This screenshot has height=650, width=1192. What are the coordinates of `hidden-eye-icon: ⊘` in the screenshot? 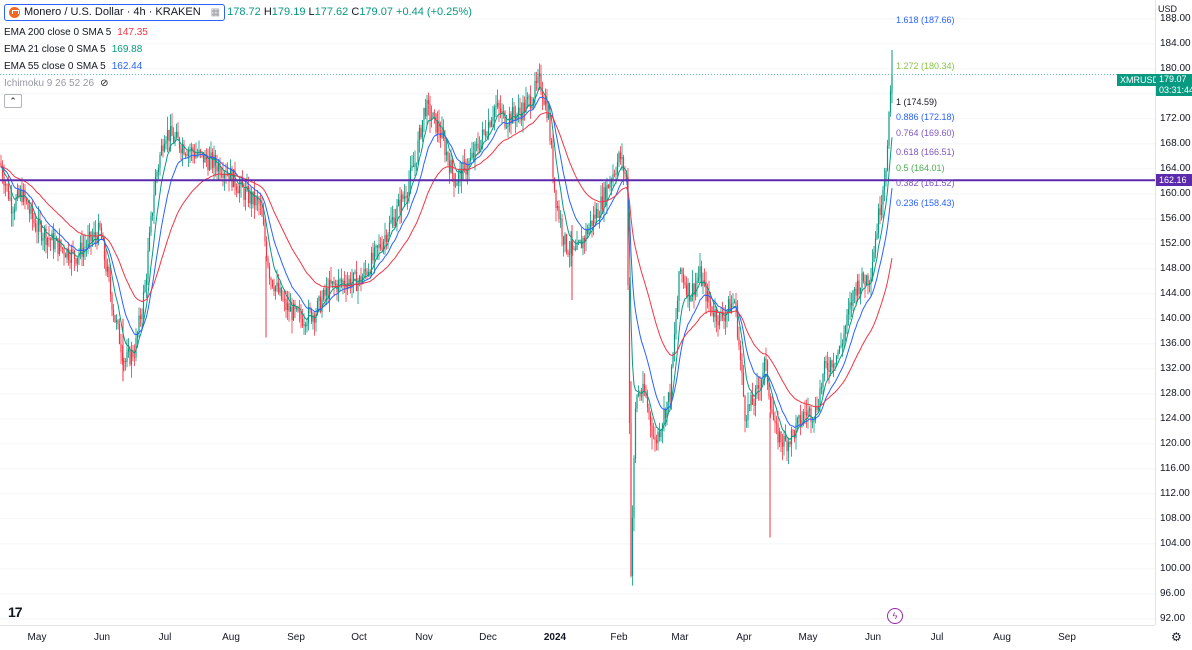 It's located at (104, 83).